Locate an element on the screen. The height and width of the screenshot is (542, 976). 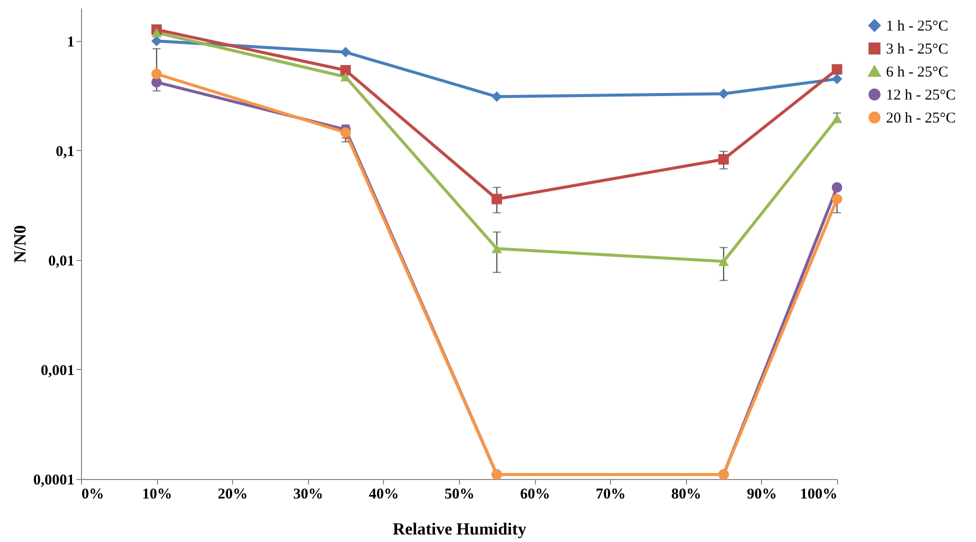
x-tick-label: 70% is located at coordinates (611, 494).